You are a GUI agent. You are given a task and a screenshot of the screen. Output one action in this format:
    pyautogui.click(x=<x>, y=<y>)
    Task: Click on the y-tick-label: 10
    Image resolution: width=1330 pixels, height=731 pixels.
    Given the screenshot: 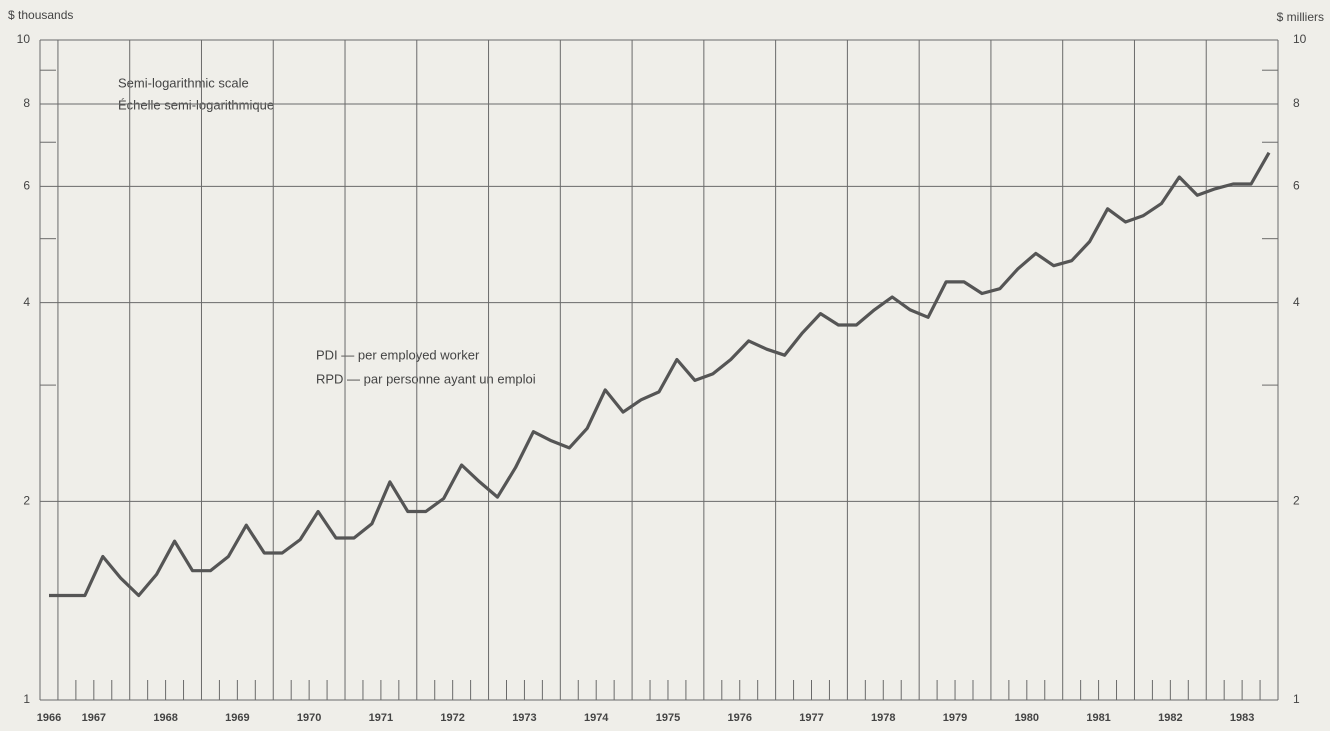 What is the action you would take?
    pyautogui.click(x=24, y=39)
    